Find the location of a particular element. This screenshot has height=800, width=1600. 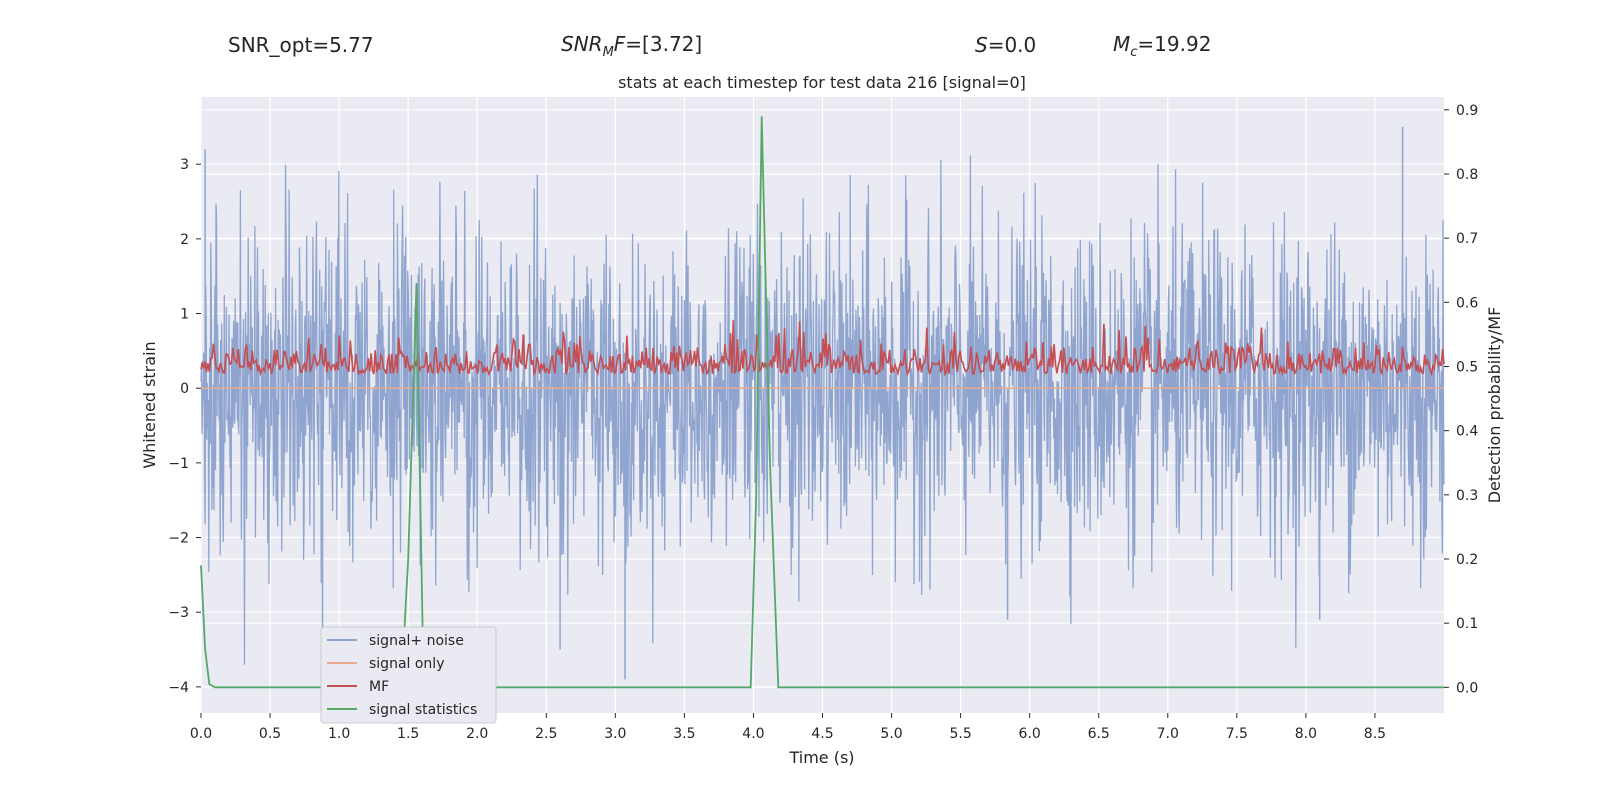

x-tick-label: 4.5 is located at coordinates (822, 734).